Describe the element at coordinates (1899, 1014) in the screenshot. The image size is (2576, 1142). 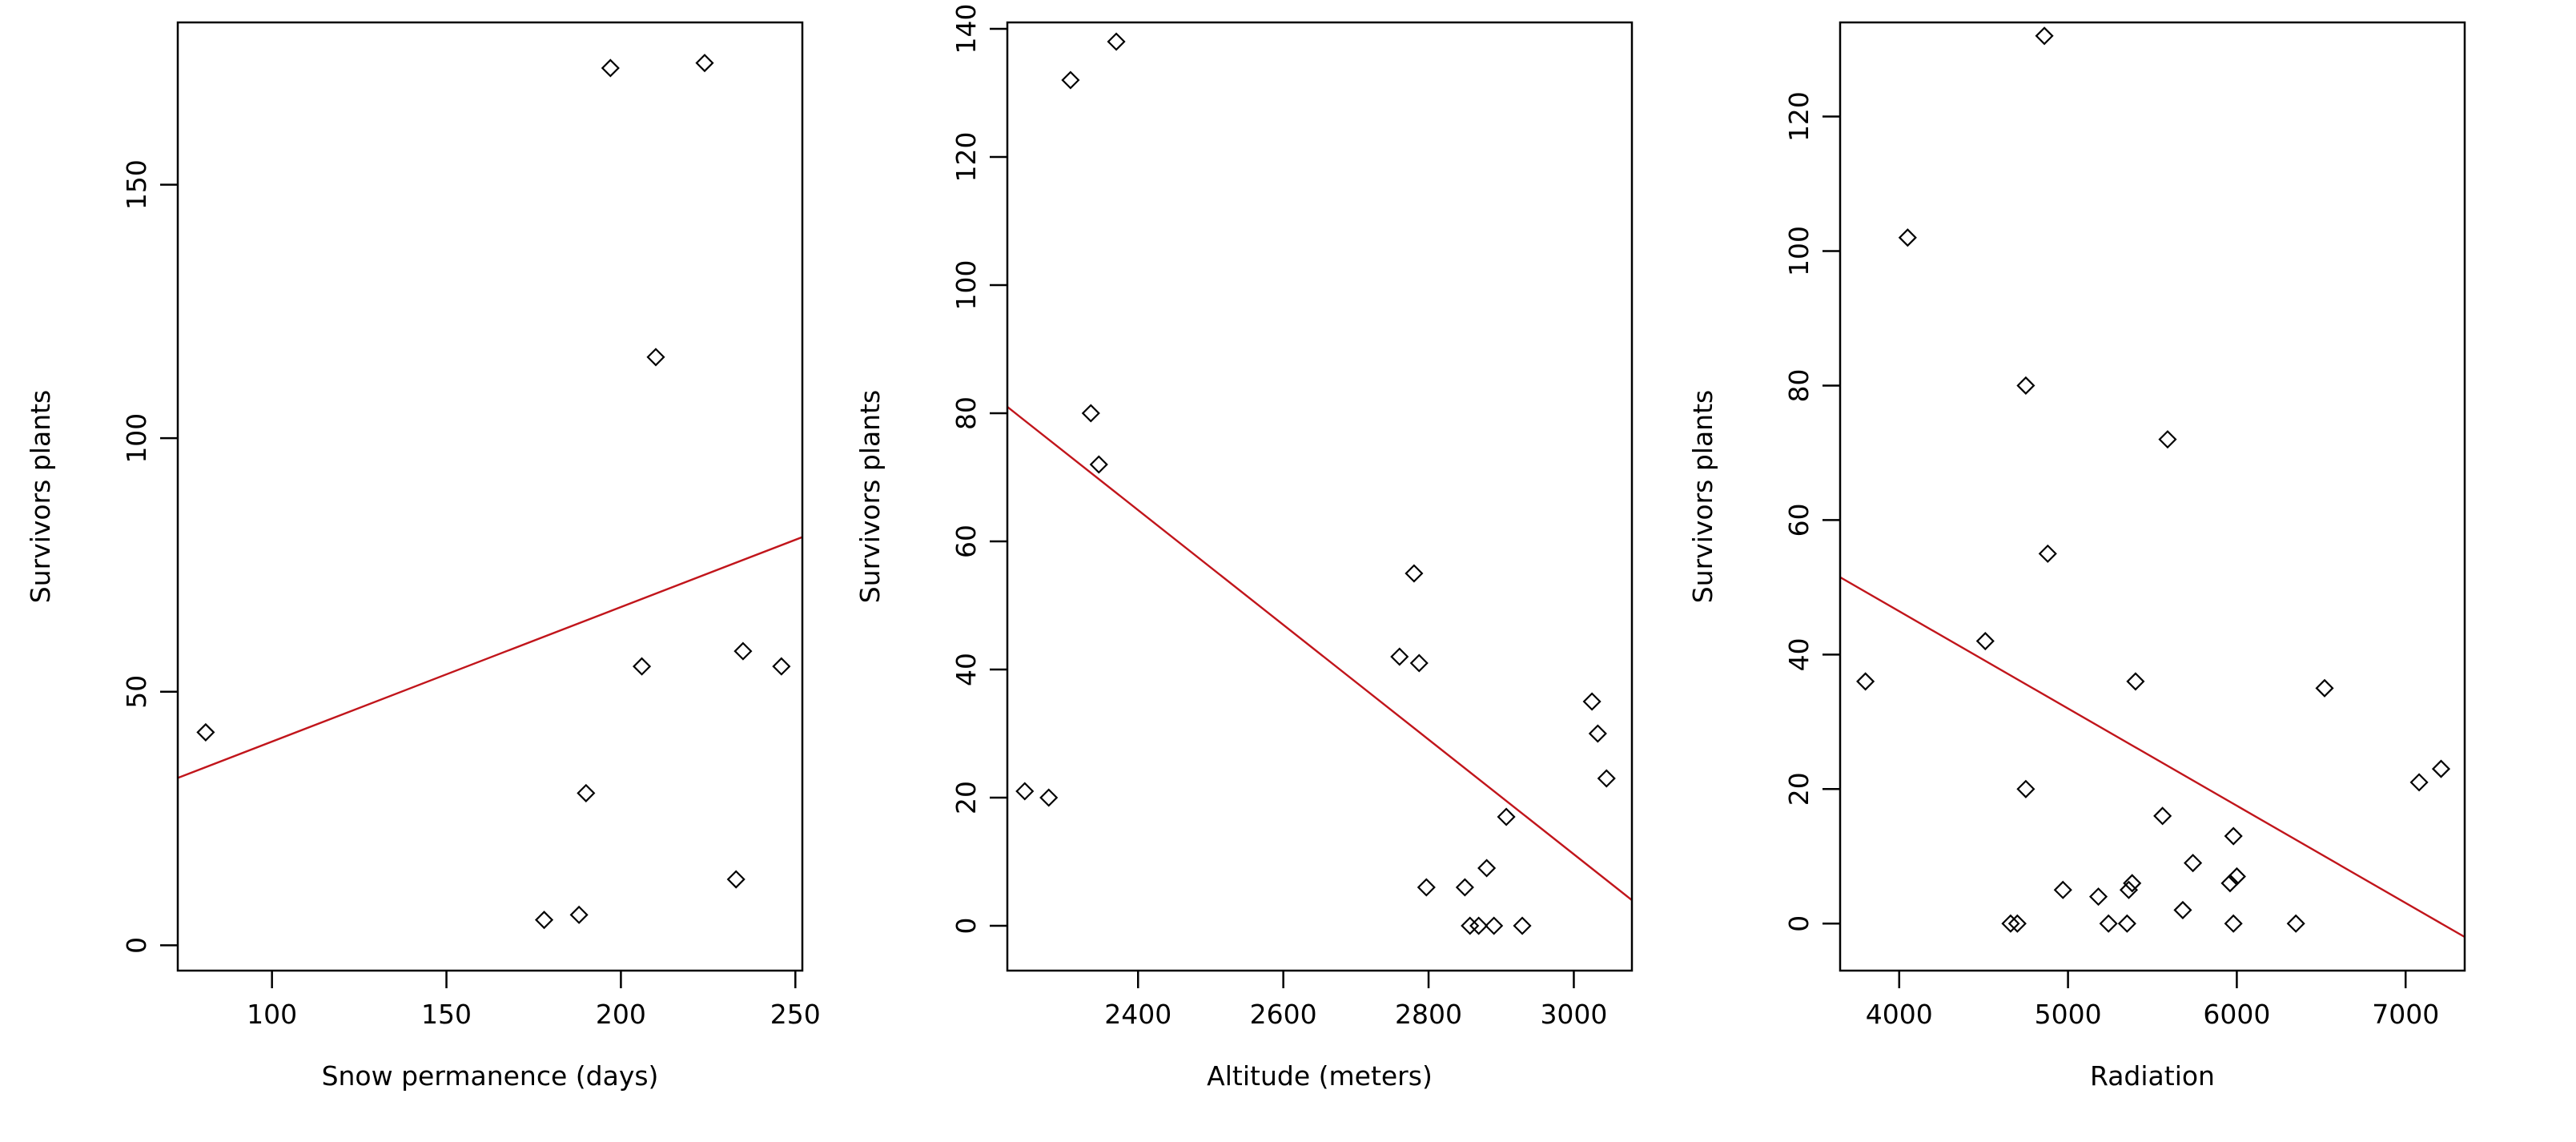
I see `x-tick-label: 4000` at that location.